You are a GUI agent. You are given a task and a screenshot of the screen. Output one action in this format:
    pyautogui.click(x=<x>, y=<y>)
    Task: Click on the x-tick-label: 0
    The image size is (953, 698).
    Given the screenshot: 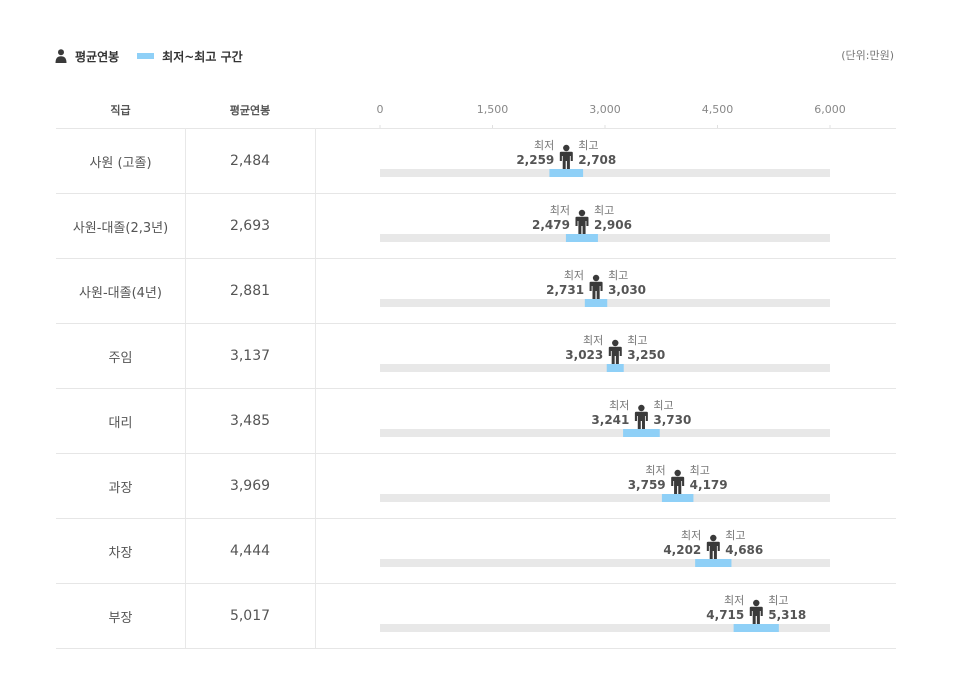 What is the action you would take?
    pyautogui.click(x=380, y=109)
    